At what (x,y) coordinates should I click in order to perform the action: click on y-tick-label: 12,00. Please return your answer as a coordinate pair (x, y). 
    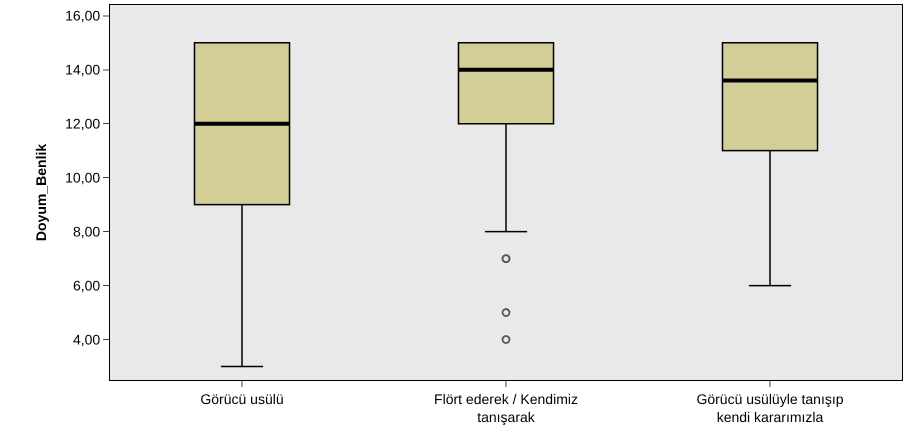
    Looking at the image, I should click on (82, 124).